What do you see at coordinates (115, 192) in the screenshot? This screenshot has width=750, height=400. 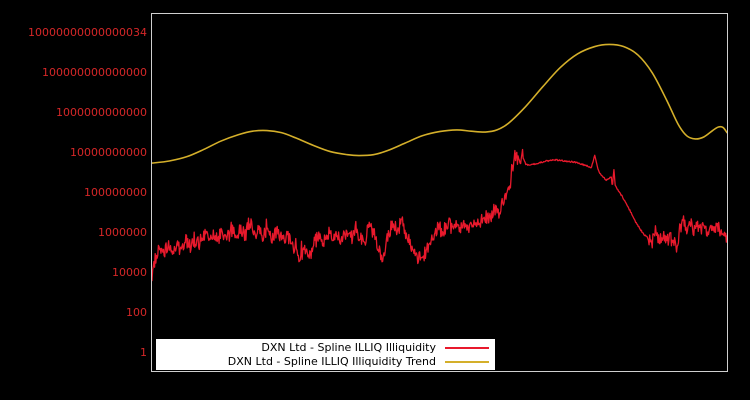 I see `y-axis-tick-label: 100000000` at bounding box center [115, 192].